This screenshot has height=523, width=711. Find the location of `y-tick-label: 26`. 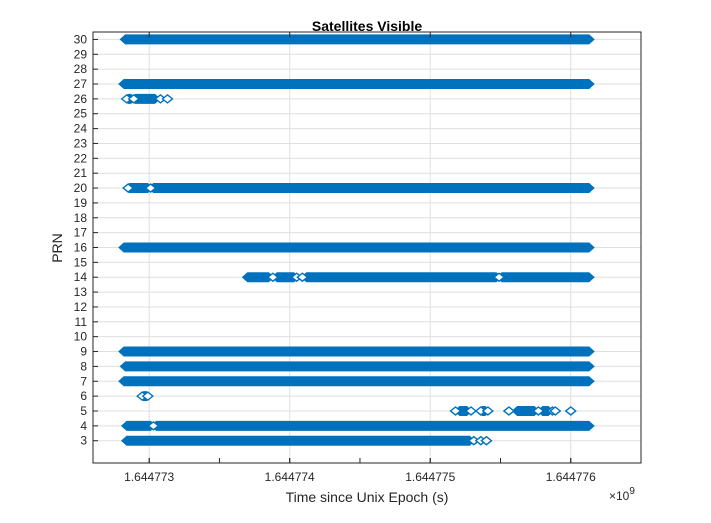

y-tick-label: 26 is located at coordinates (81, 99).